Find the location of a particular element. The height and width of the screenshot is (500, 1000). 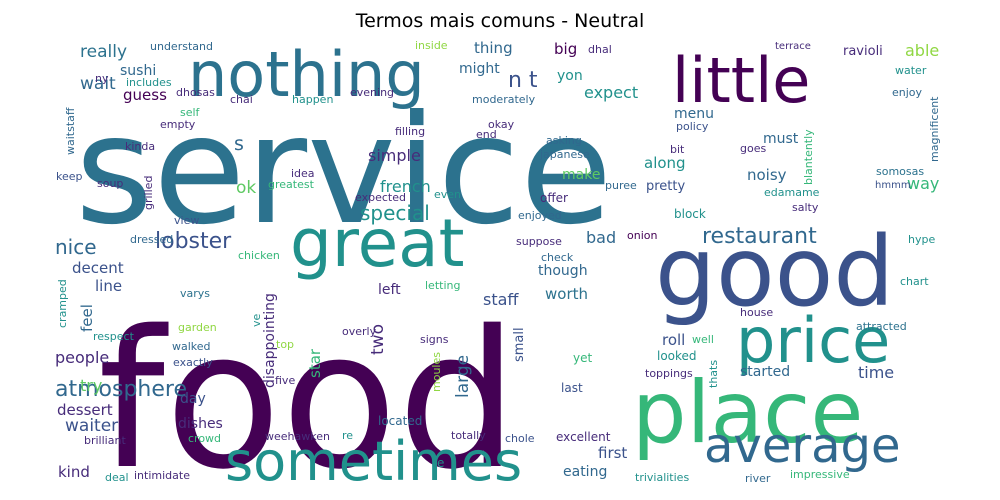

word-even: even is located at coordinates (447, 194).